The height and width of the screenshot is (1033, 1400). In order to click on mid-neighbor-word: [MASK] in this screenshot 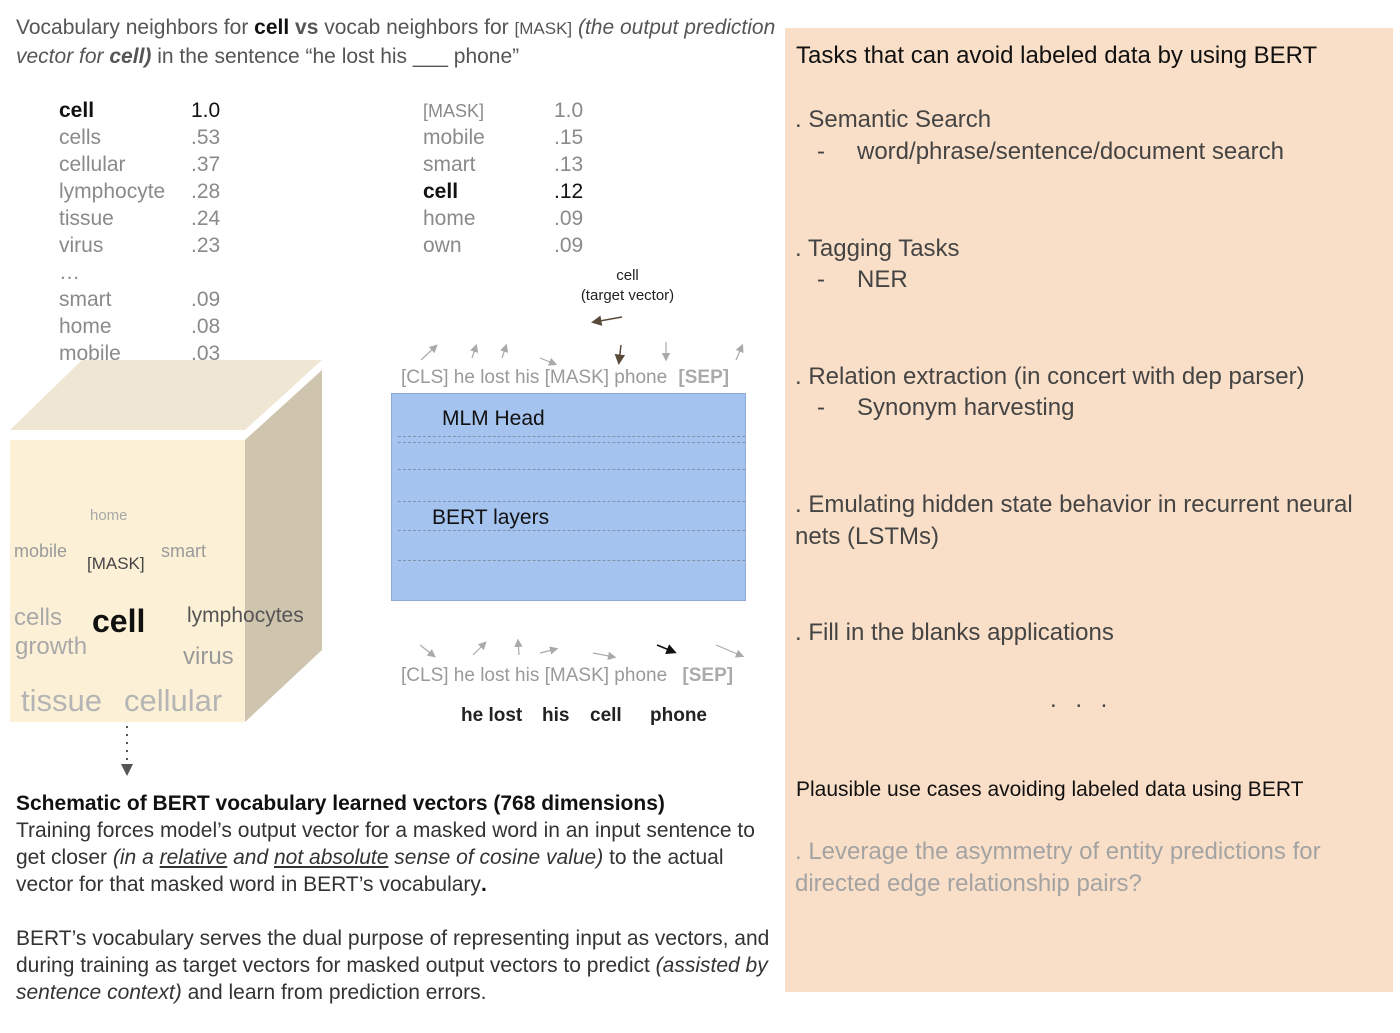, I will do `click(454, 111)`.